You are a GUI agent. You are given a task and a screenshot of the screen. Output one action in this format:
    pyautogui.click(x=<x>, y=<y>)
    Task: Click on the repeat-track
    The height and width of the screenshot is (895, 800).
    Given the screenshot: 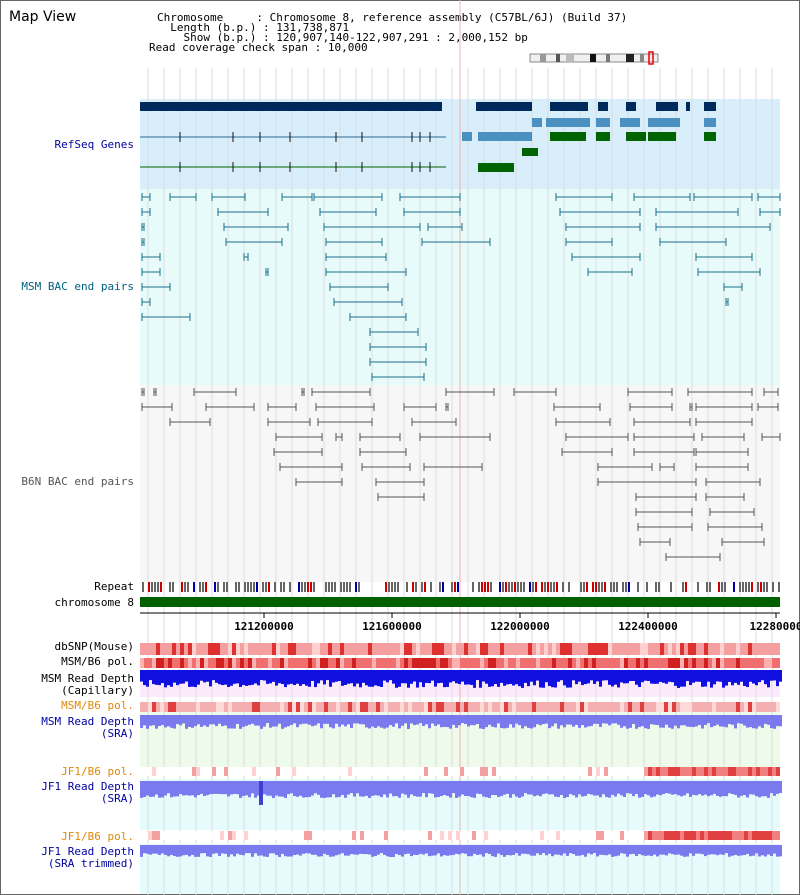 What is the action you would take?
    pyautogui.click(x=461, y=587)
    